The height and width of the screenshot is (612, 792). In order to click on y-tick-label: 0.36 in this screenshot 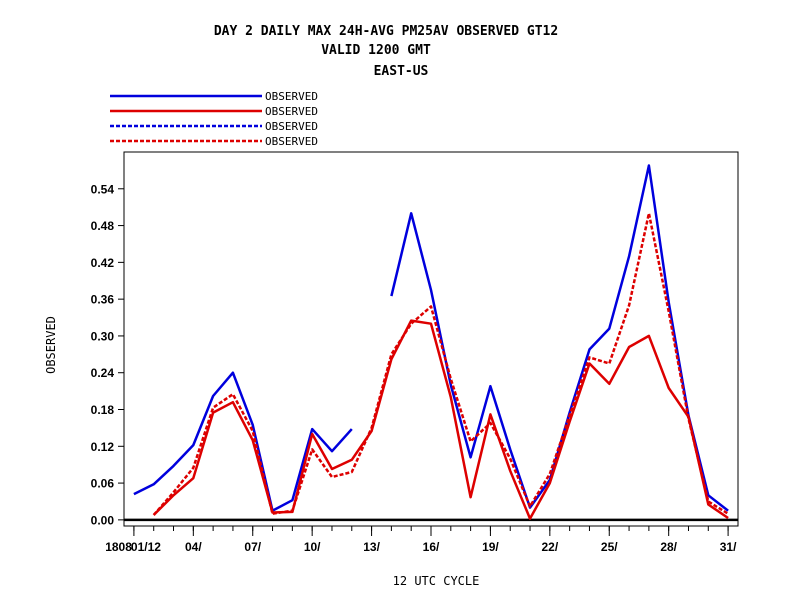, I will do `click(103, 300)`.